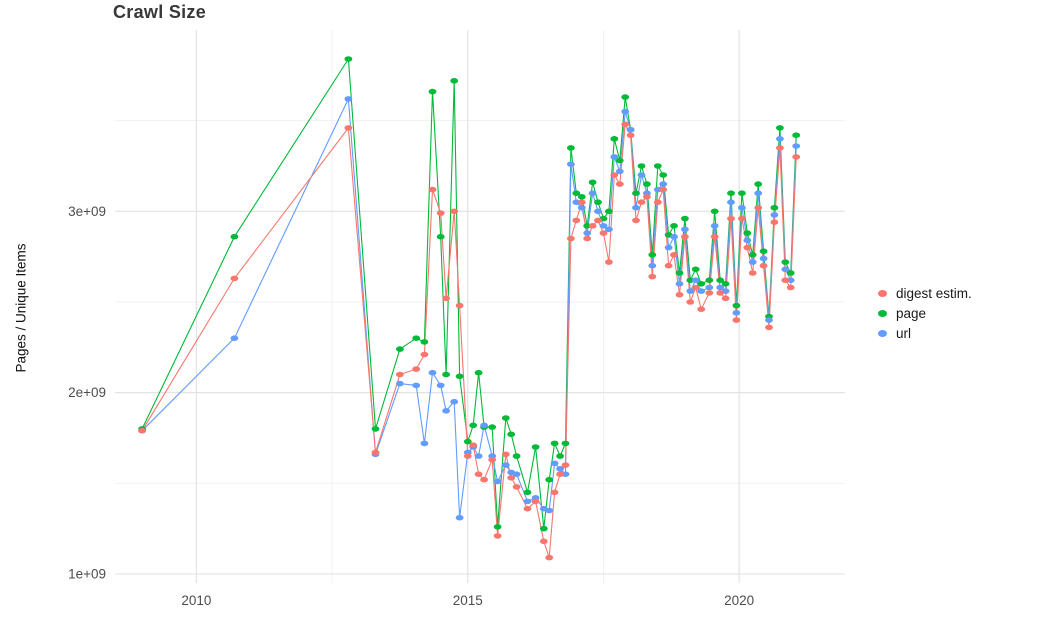 Image resolution: width=1059 pixels, height=639 pixels. Describe the element at coordinates (882, 333) in the screenshot. I see `legend-marker-url` at that location.